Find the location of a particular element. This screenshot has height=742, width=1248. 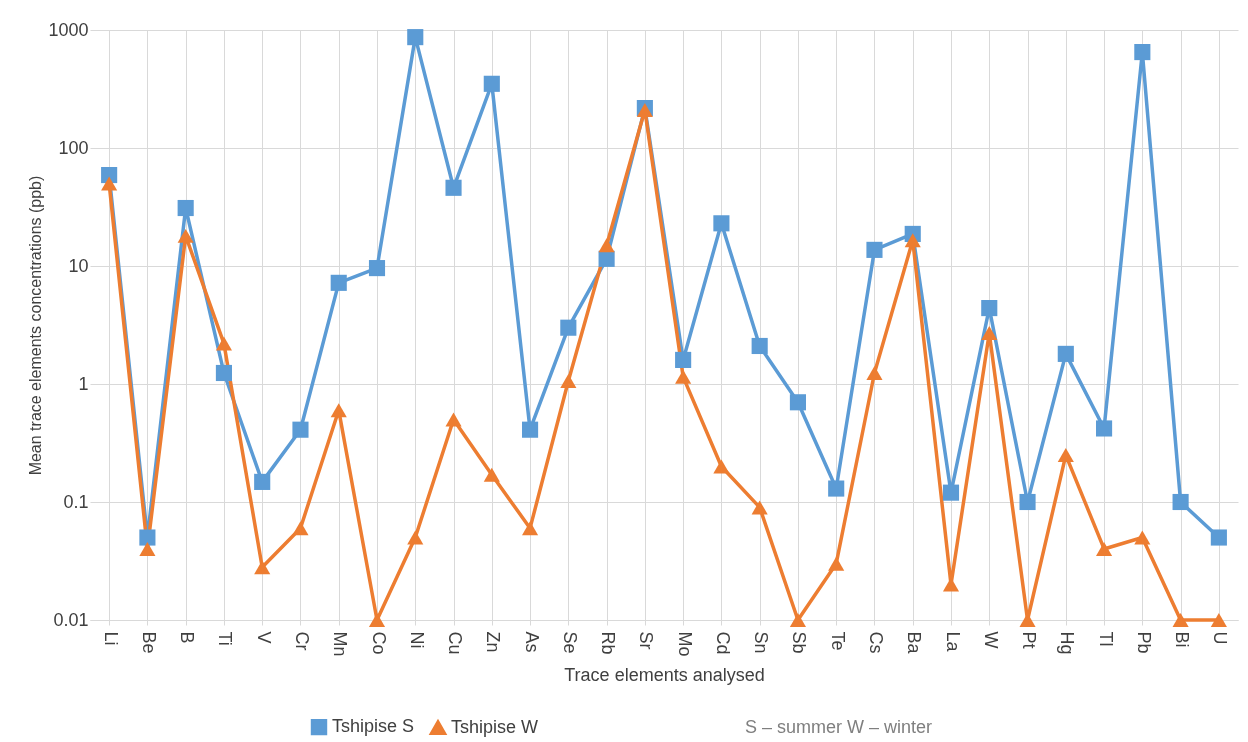

x-tick-label: Ba is located at coordinates (914, 643).